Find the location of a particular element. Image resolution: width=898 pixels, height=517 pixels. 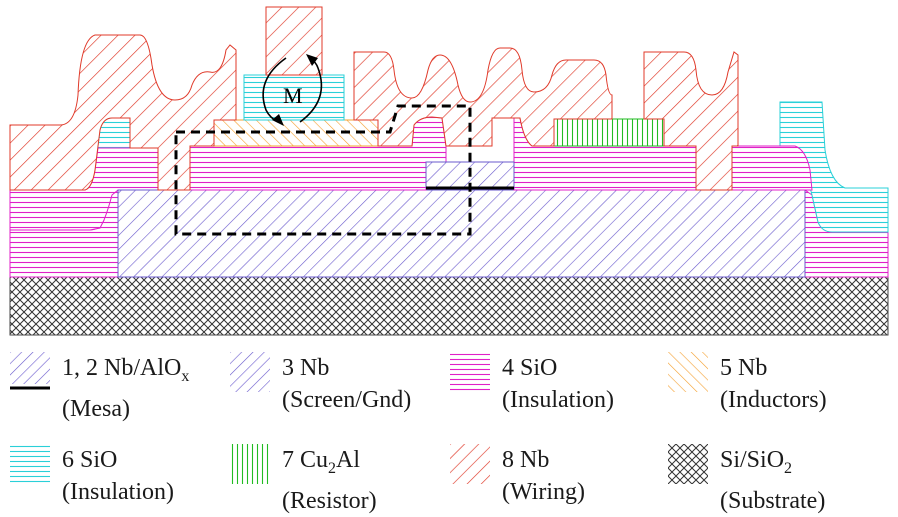

wiring-swatch-icon is located at coordinates (470, 464).